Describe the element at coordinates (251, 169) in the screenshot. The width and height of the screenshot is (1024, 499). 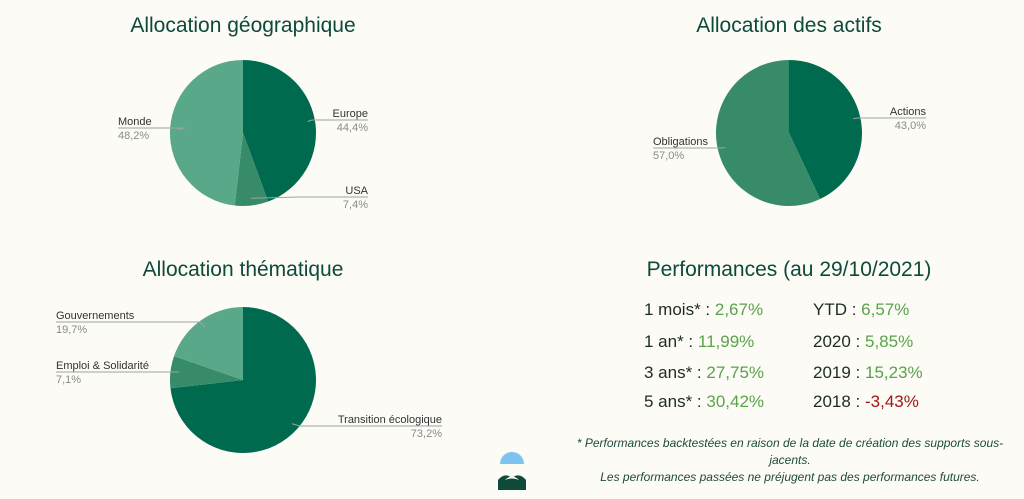
I see `pie-slice-usa` at that location.